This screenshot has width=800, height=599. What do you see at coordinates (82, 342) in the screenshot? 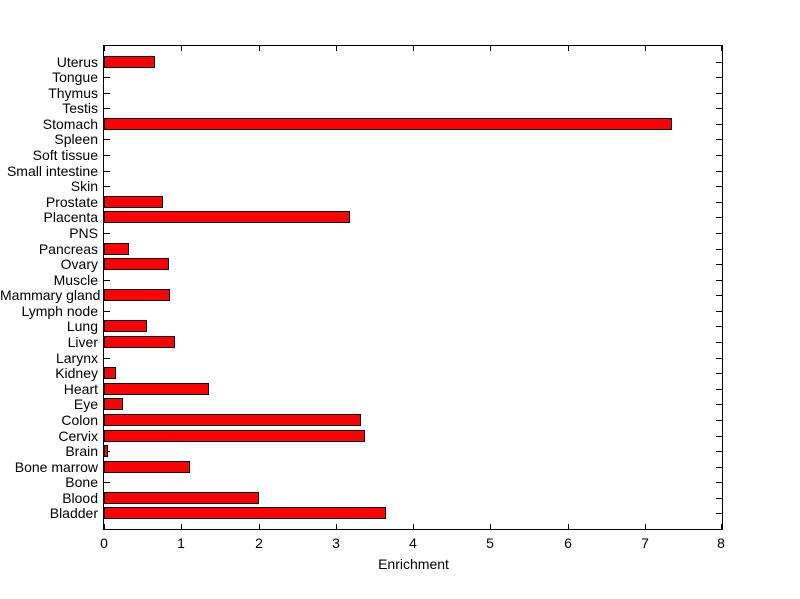
I see `y-tick-label-liver: Liver` at bounding box center [82, 342].